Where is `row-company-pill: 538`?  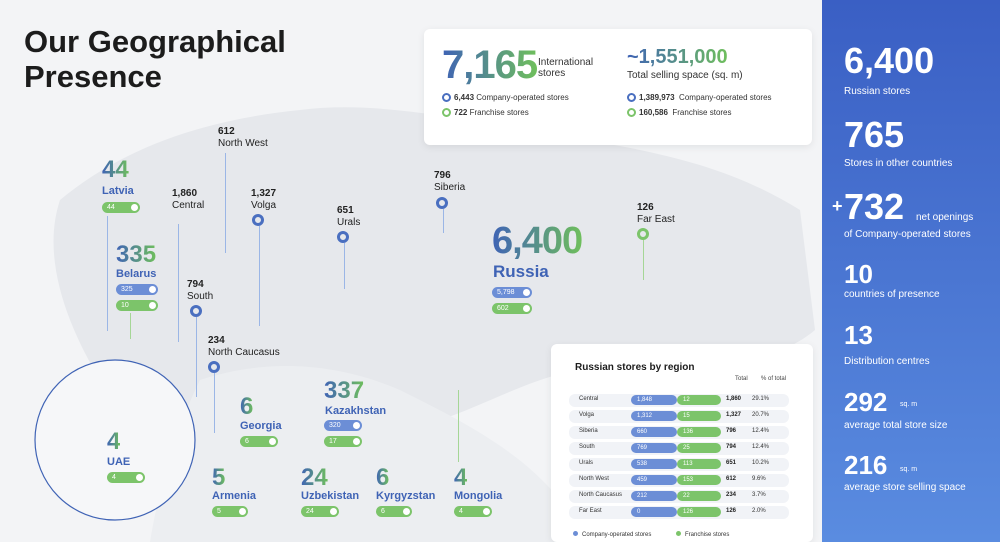 row-company-pill: 538 is located at coordinates (654, 464).